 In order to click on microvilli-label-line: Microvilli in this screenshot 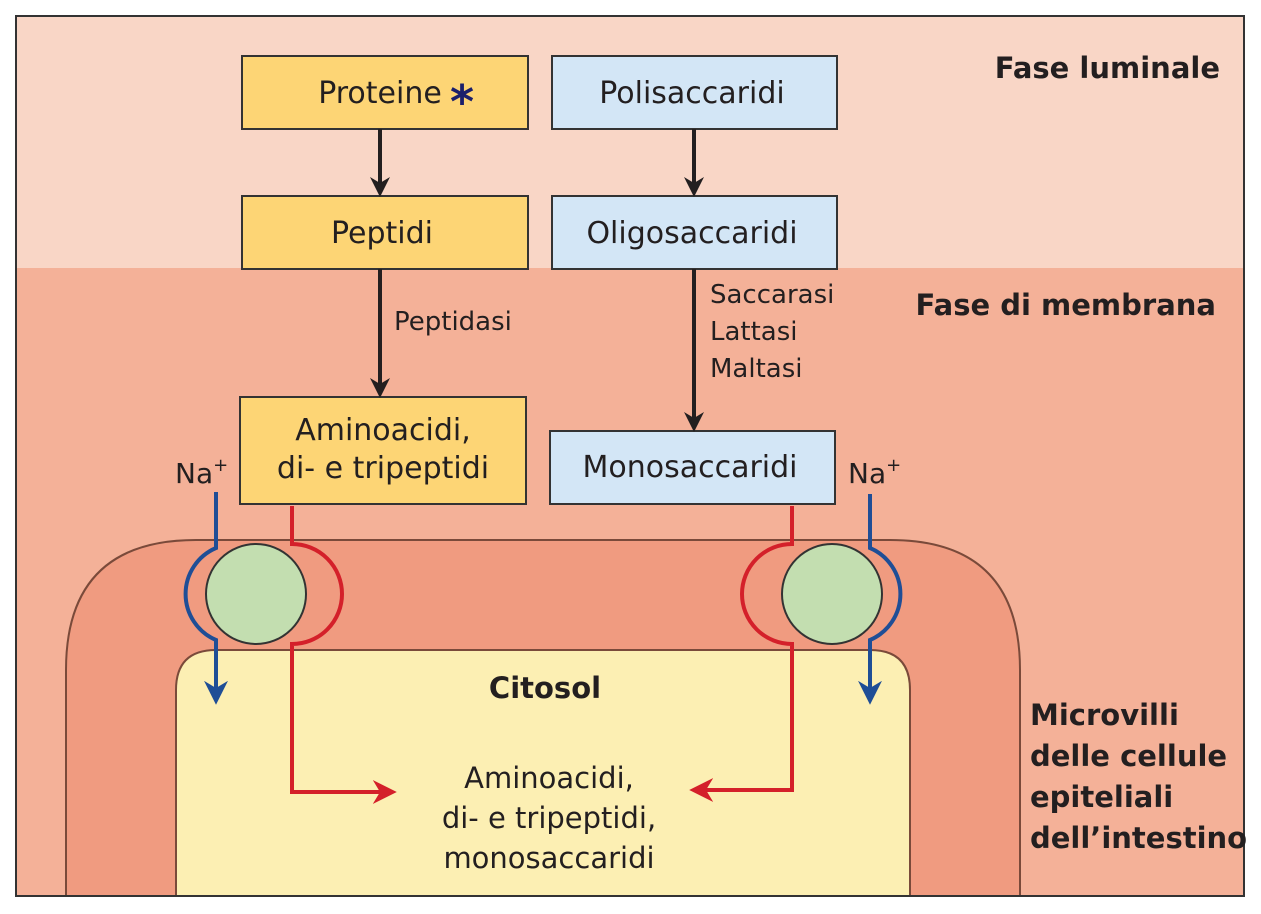, I will do `click(1104, 715)`.